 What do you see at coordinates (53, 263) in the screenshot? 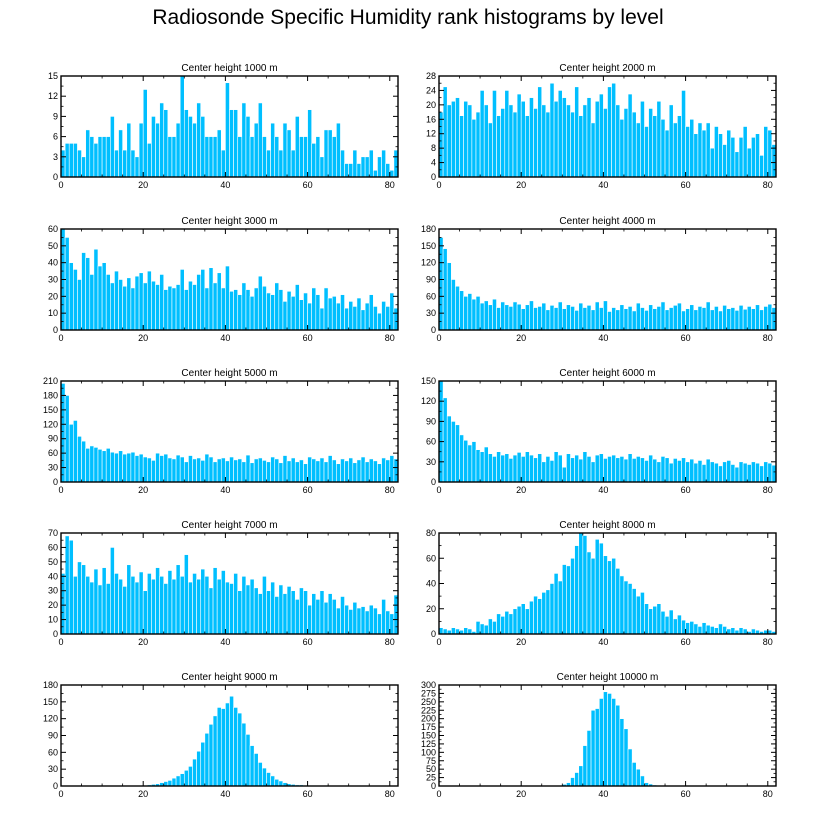
I see `y-tick-label: 40` at bounding box center [53, 263].